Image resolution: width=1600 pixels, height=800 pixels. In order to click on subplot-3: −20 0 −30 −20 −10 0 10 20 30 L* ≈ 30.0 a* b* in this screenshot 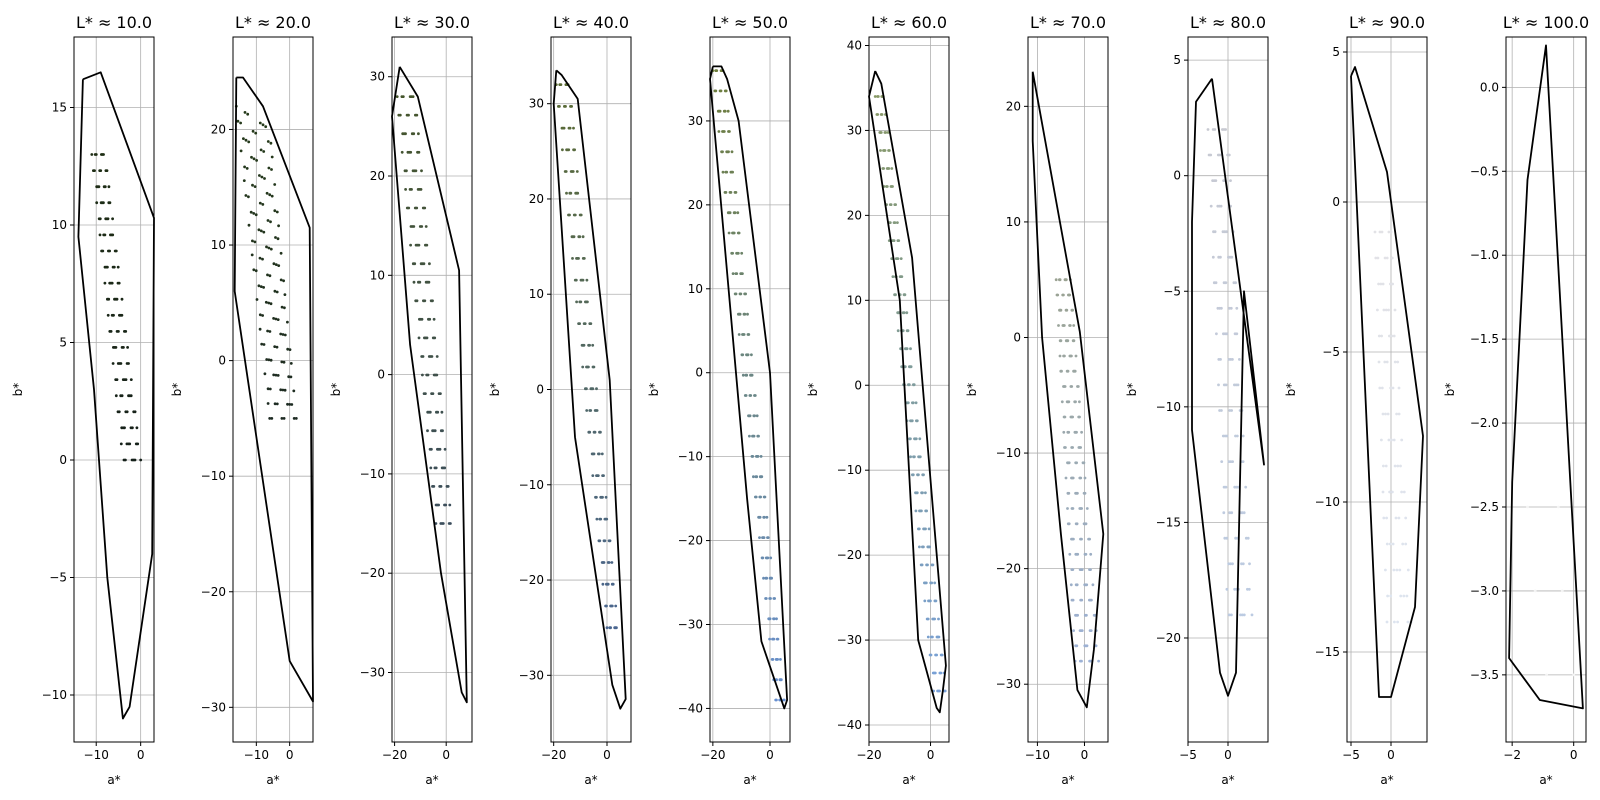, I will do `click(401, 400)`.